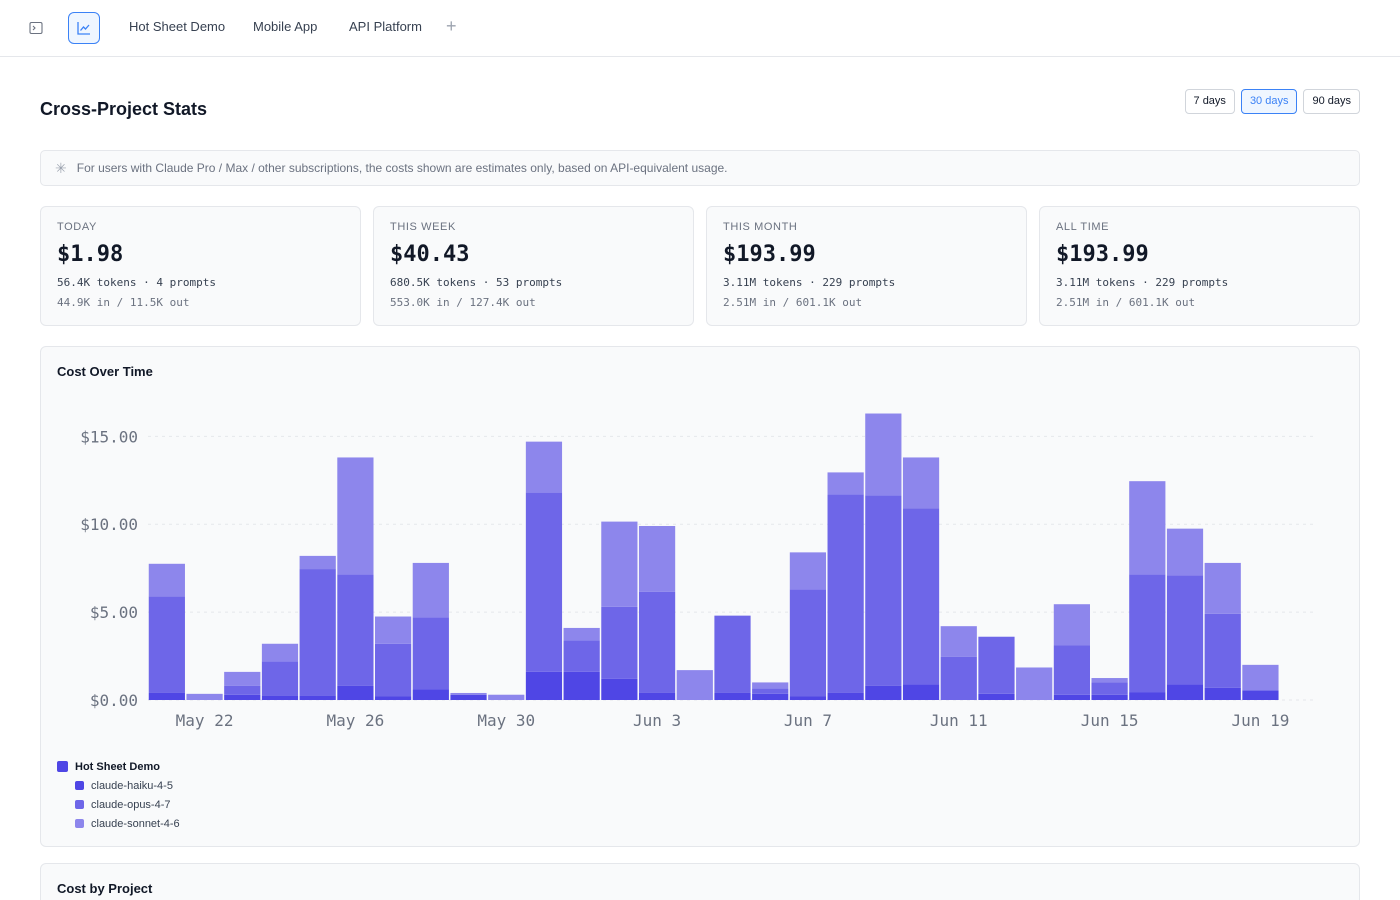 The height and width of the screenshot is (900, 1400). Describe the element at coordinates (1209, 101) in the screenshot. I see `range-7-days-button: 7 days` at that location.